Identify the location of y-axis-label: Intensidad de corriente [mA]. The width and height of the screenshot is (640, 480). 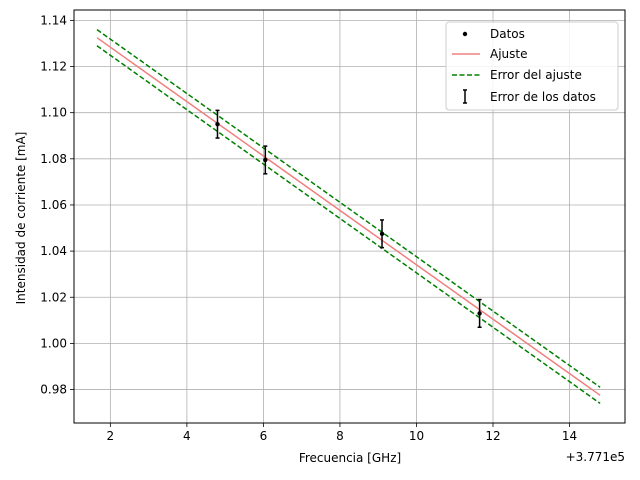
(21, 218).